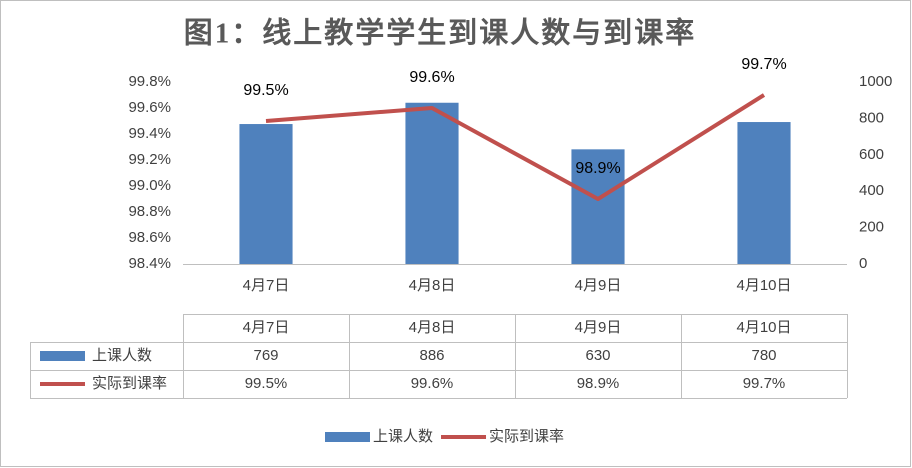 This screenshot has width=912, height=468. Describe the element at coordinates (266, 327) in the screenshot. I see `table-header: 4月7日` at that location.